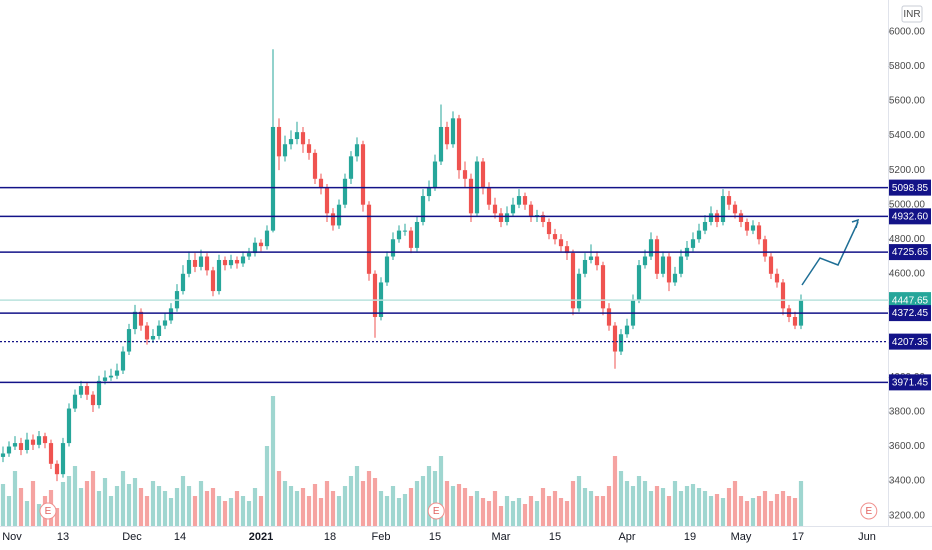  Describe the element at coordinates (63, 537) in the screenshot. I see `x-tick-label: 13` at that location.